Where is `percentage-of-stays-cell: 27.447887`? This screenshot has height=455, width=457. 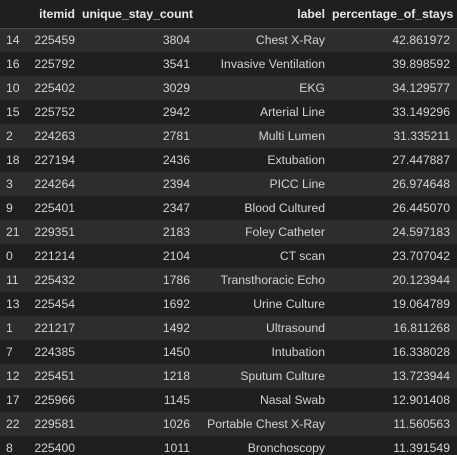 percentage-of-stays-cell: 27.447887 is located at coordinates (421, 160).